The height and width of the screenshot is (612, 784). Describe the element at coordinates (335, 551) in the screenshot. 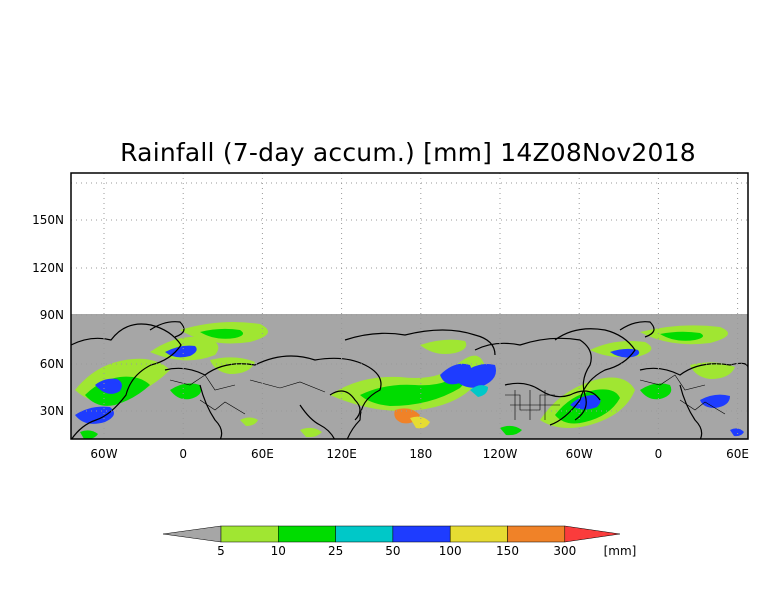

I see `colorbar-tick-label: 25` at that location.